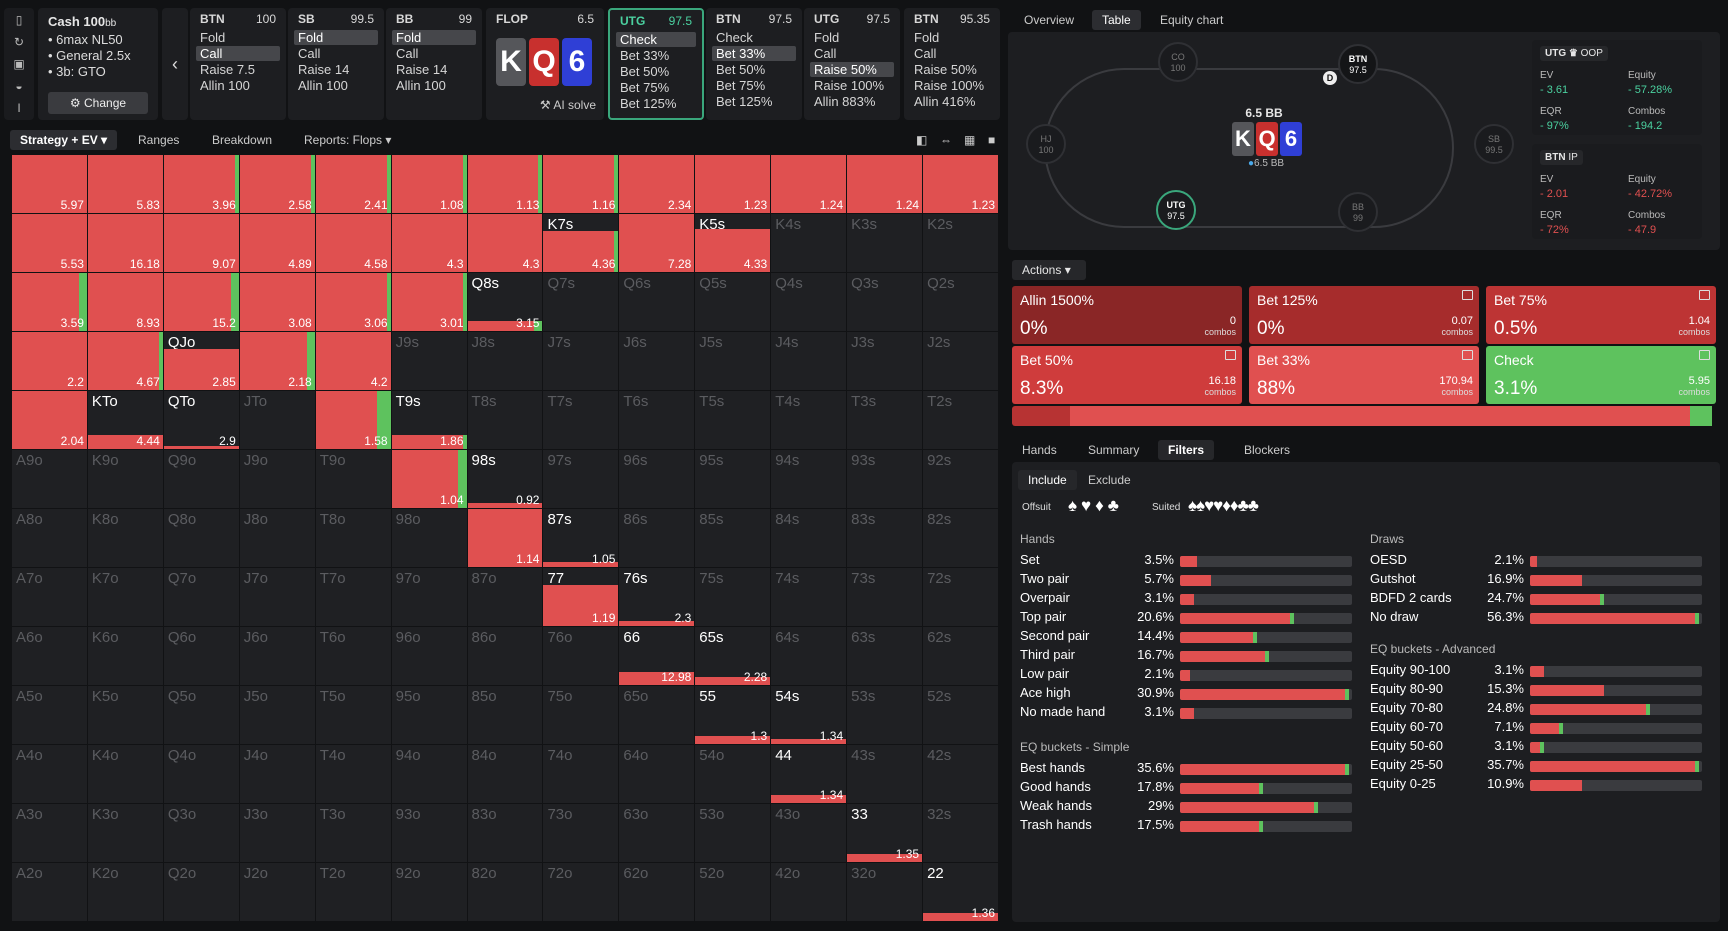 This screenshot has width=1728, height=931. What do you see at coordinates (505, 479) in the screenshot?
I see `hand-cell: 98s 0.92` at bounding box center [505, 479].